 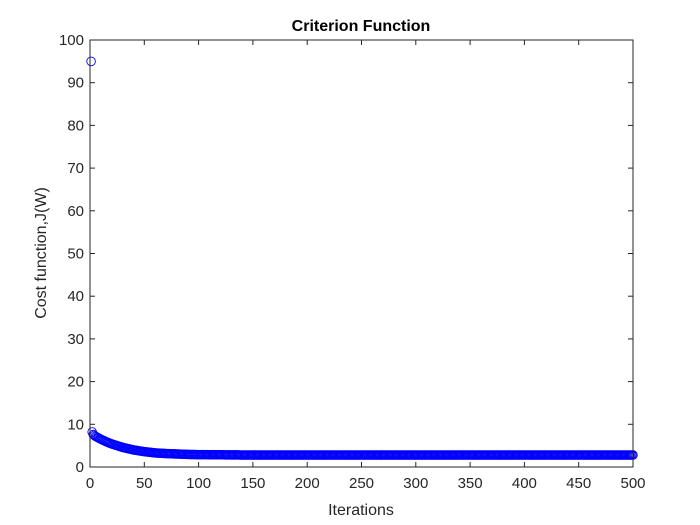 What do you see at coordinates (361, 26) in the screenshot?
I see `chart-title: Criterion Function` at bounding box center [361, 26].